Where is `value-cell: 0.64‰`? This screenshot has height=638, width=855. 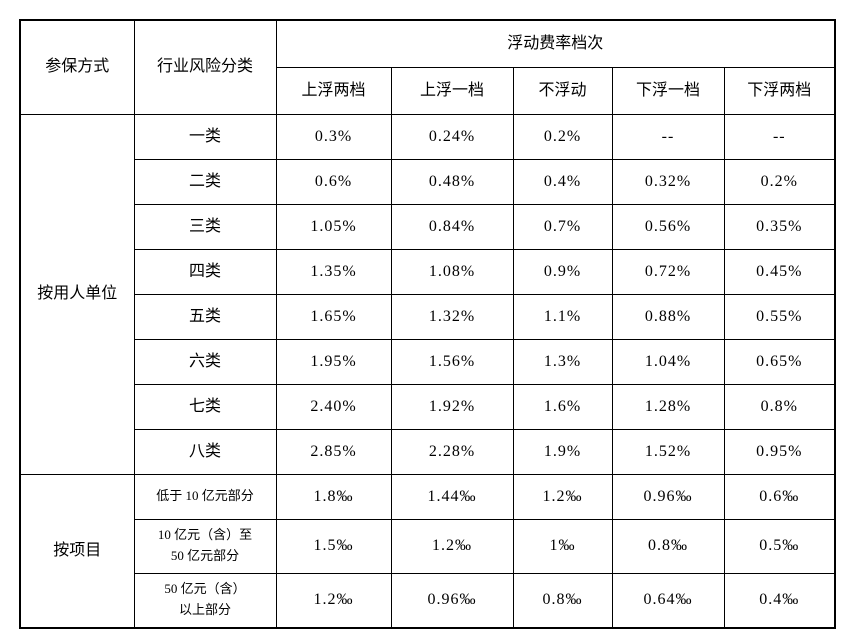
value-cell: 0.64‰ is located at coordinates (668, 600).